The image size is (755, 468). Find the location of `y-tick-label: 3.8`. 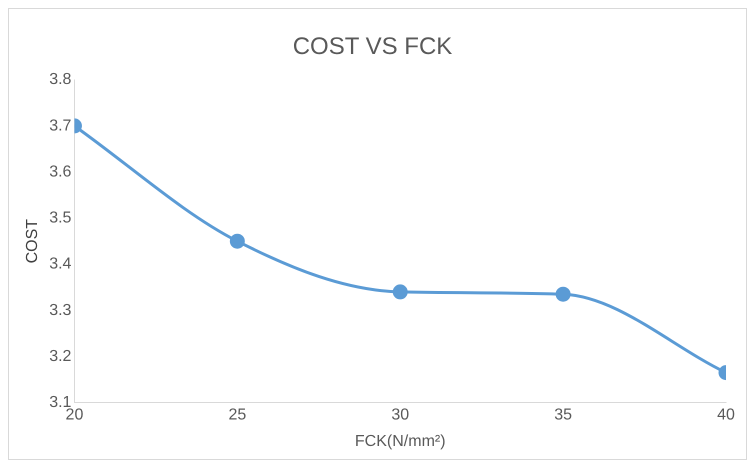

y-tick-label: 3.8 is located at coordinates (60, 79).